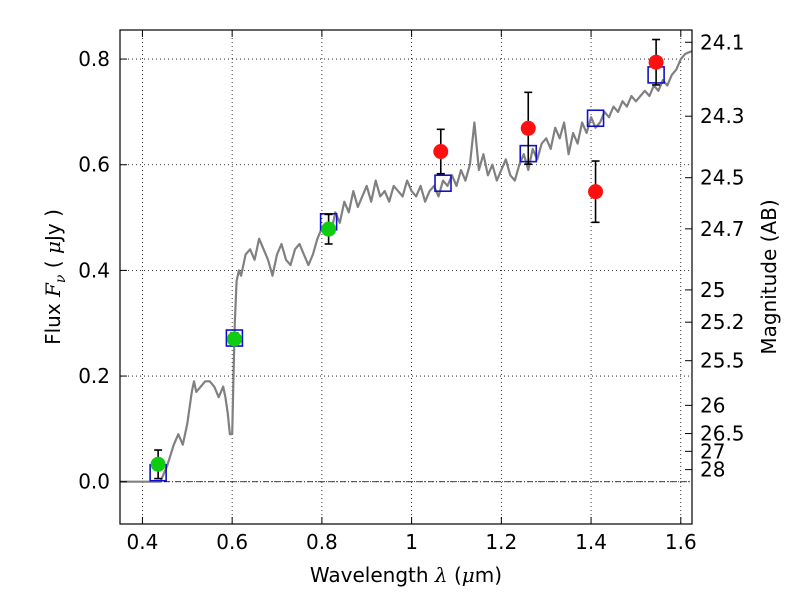 Image resolution: width=800 pixels, height=600 pixels. What do you see at coordinates (53, 261) in the screenshot?
I see `y-axis-title-unit-open: (` at bounding box center [53, 261].